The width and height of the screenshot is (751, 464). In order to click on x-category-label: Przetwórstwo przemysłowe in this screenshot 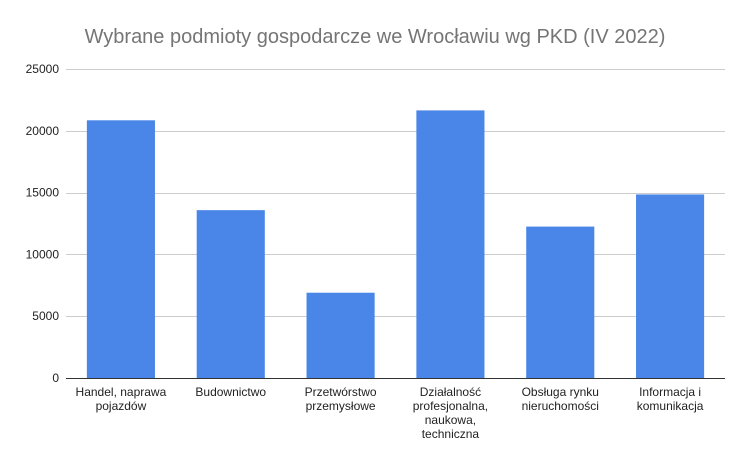, I will do `click(341, 399)`.